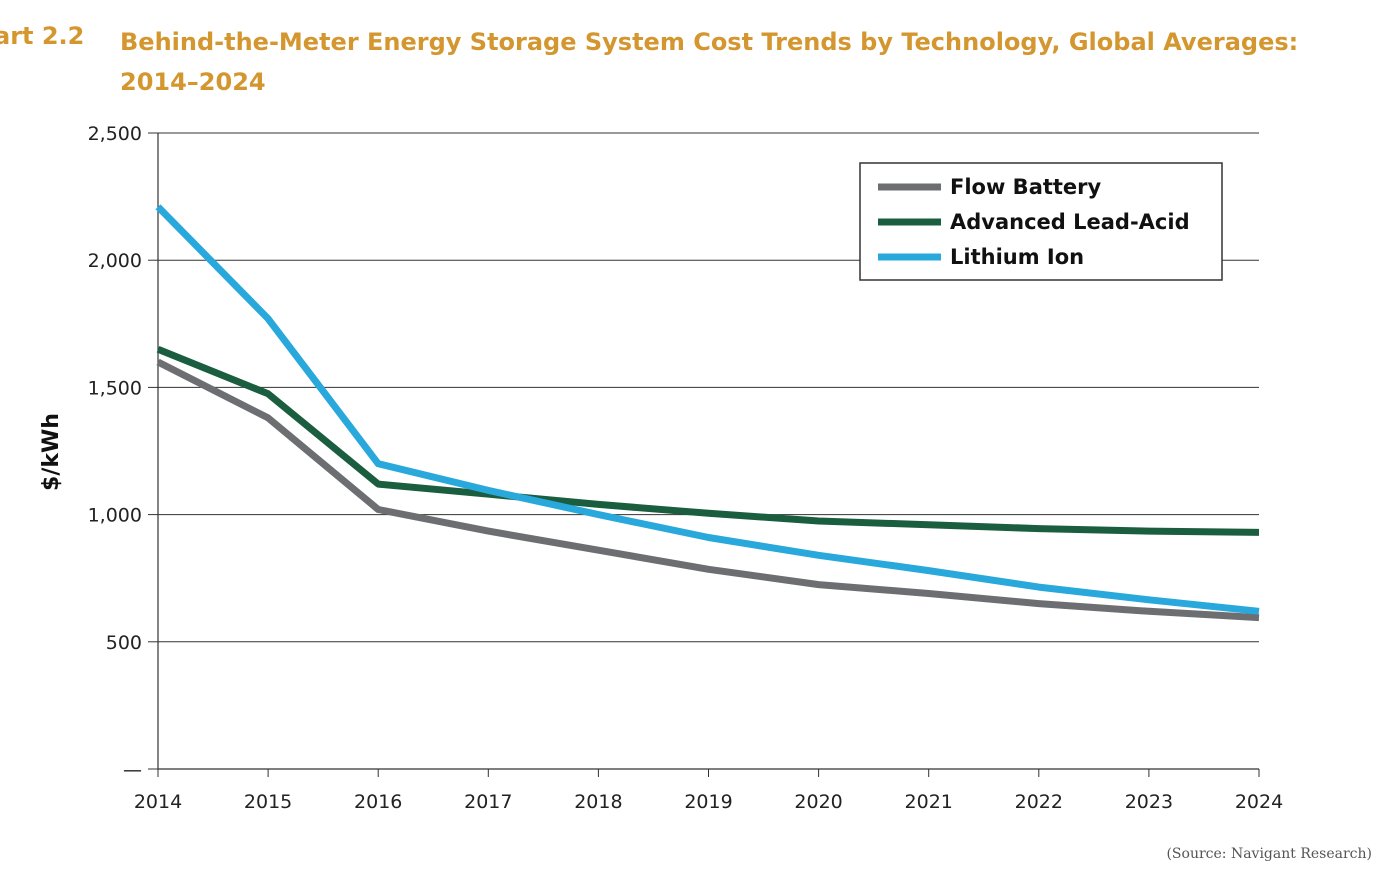 This screenshot has height=882, width=1376. I want to click on x-tick-label: 2019, so click(708, 802).